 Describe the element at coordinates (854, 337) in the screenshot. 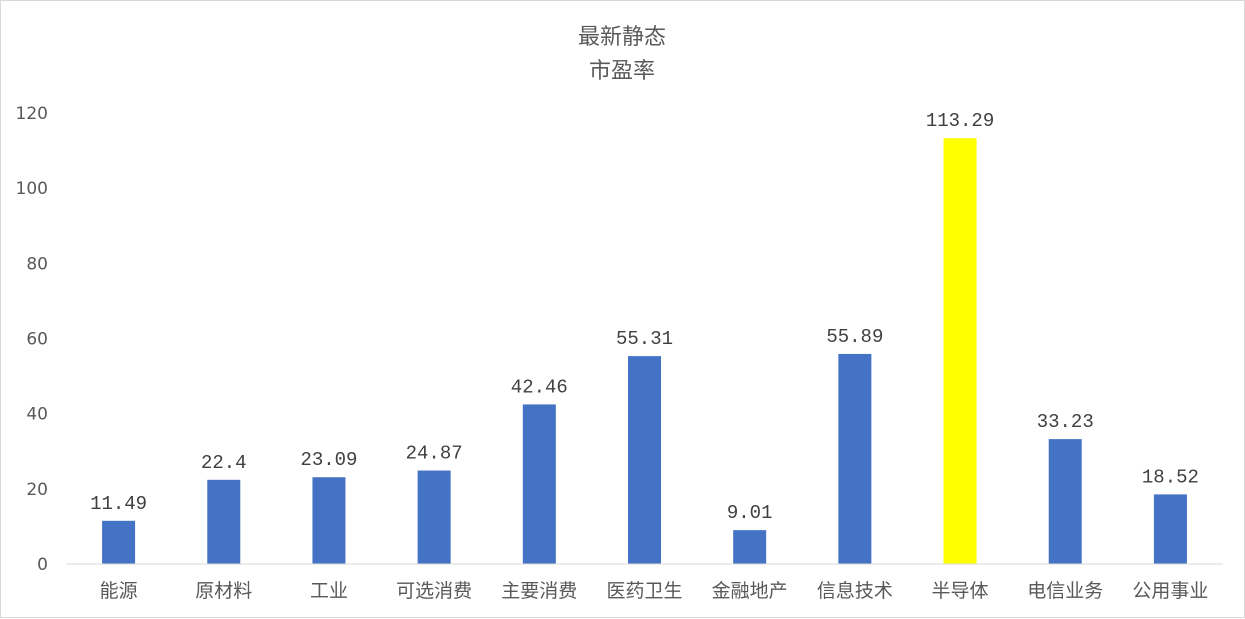

I see `data-label: 55.89` at that location.